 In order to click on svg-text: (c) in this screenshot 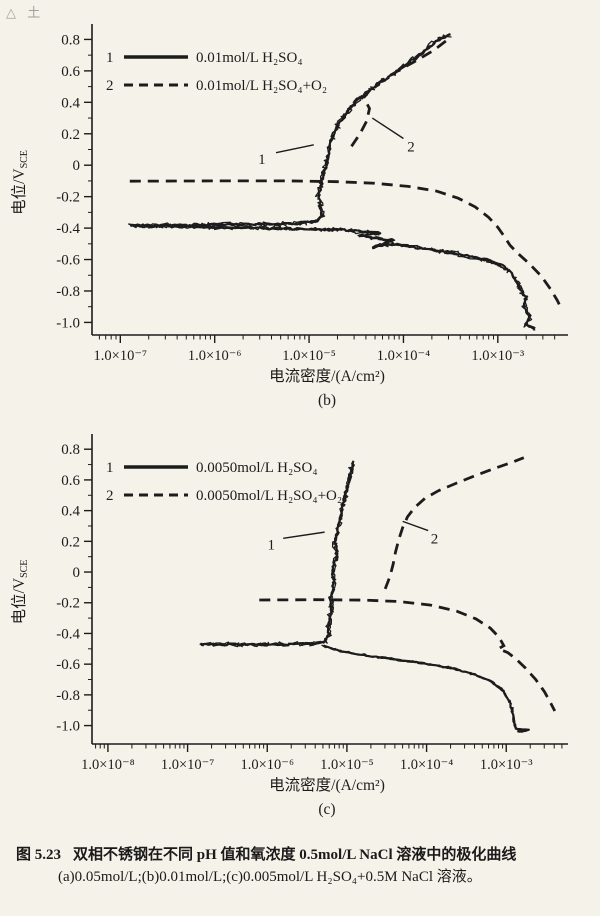, I will do `click(326, 809)`.